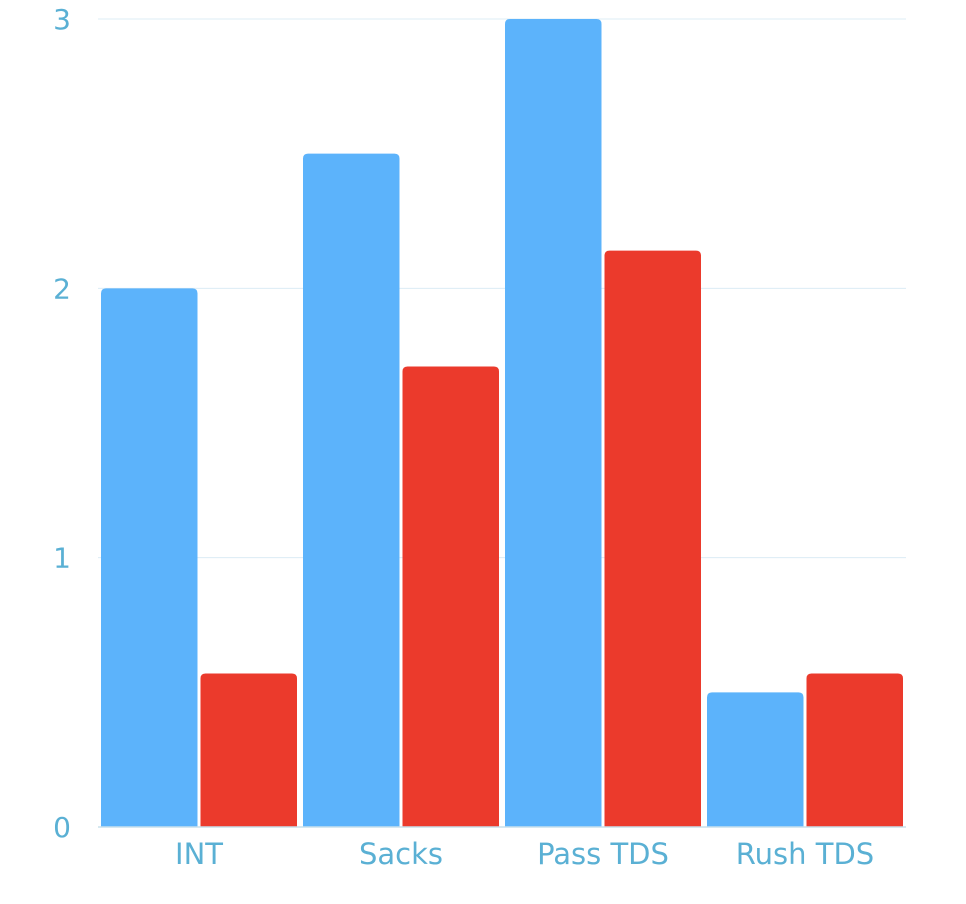 Image resolution: width=966 pixels, height=904 pixels. What do you see at coordinates (248, 750) in the screenshot?
I see `bar-series2-int` at bounding box center [248, 750].